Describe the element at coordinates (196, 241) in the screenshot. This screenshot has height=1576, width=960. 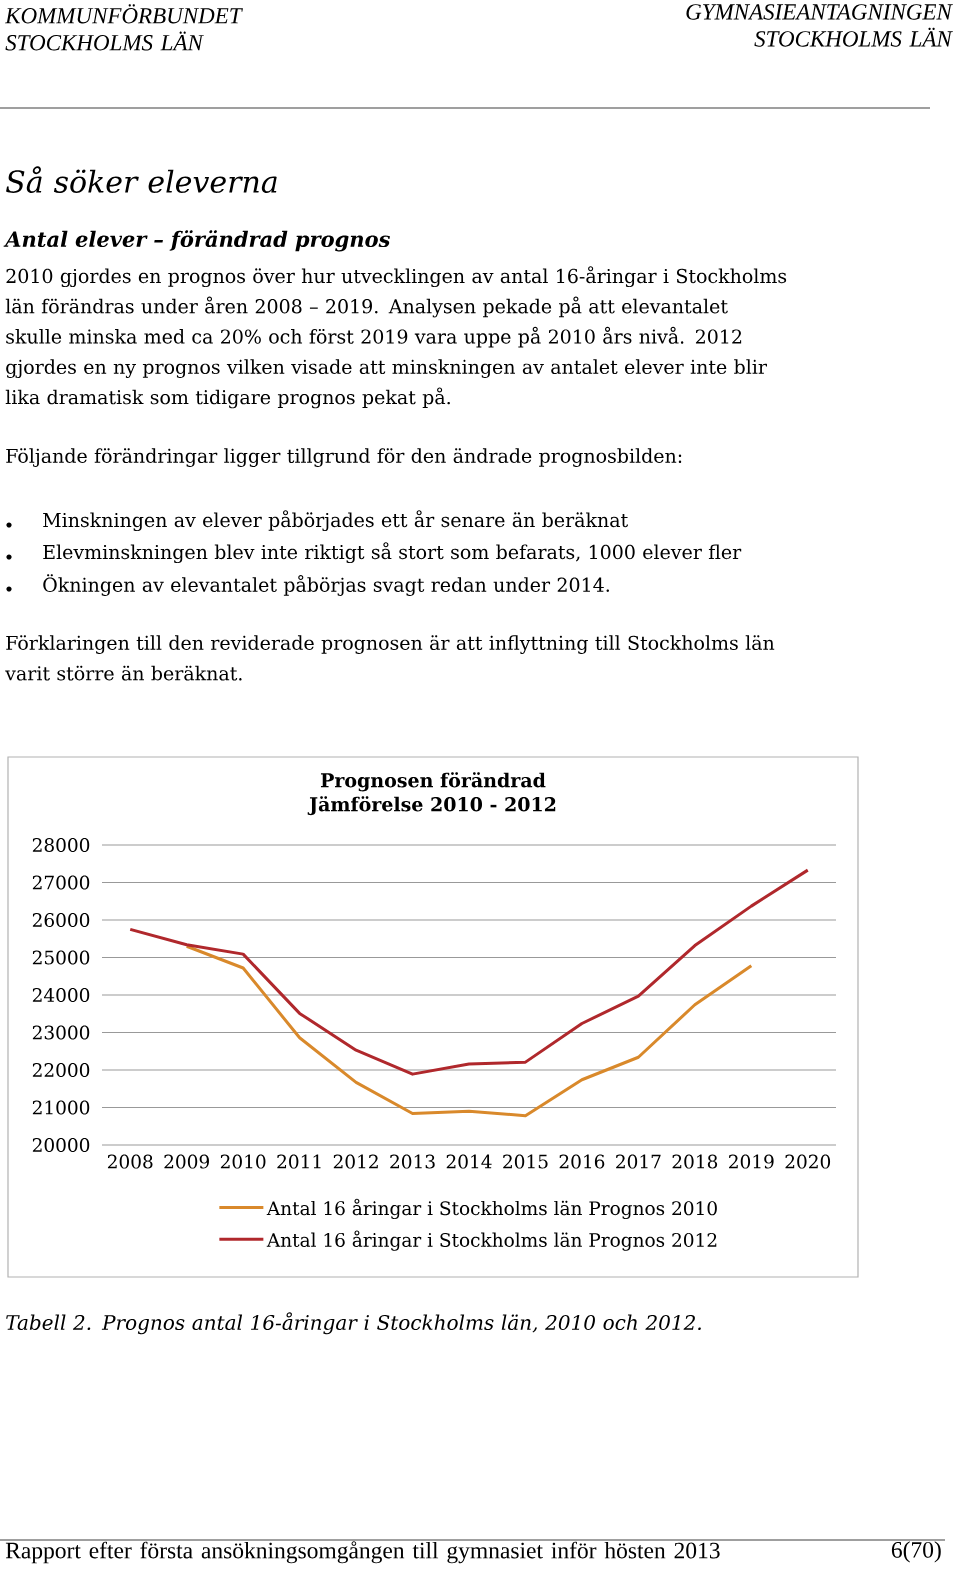
I see `text: Antal elever – förändrad prognos` at that location.